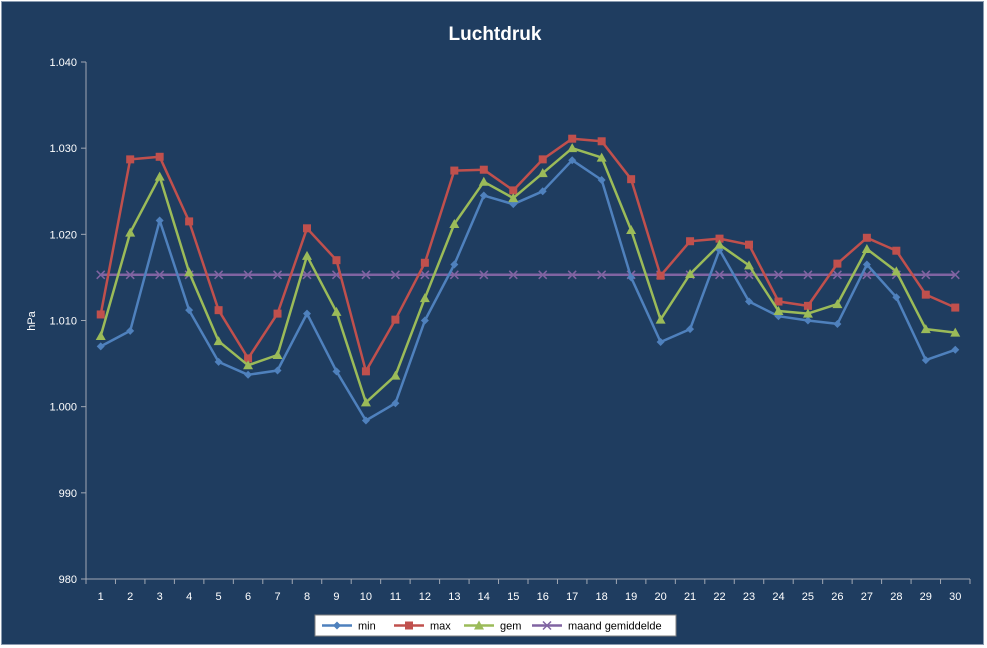  Describe the element at coordinates (68, 580) in the screenshot. I see `y-tick-label: 980` at that location.